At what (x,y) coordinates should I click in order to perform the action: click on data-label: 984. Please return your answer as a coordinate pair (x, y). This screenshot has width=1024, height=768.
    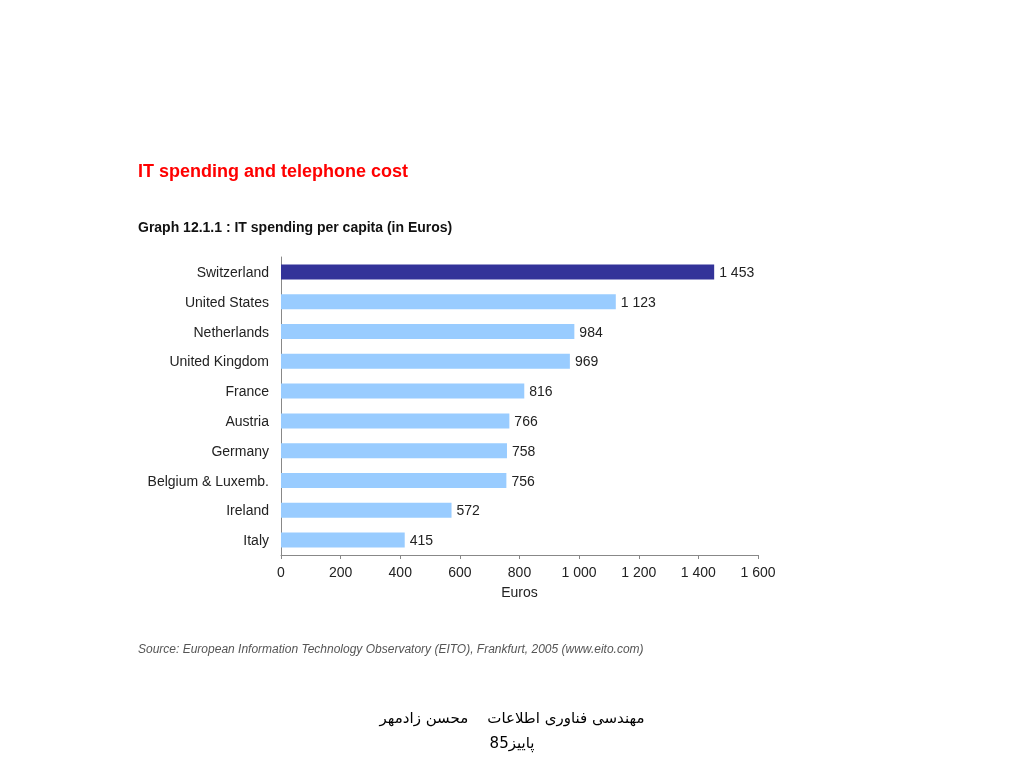
    Looking at the image, I should click on (591, 331).